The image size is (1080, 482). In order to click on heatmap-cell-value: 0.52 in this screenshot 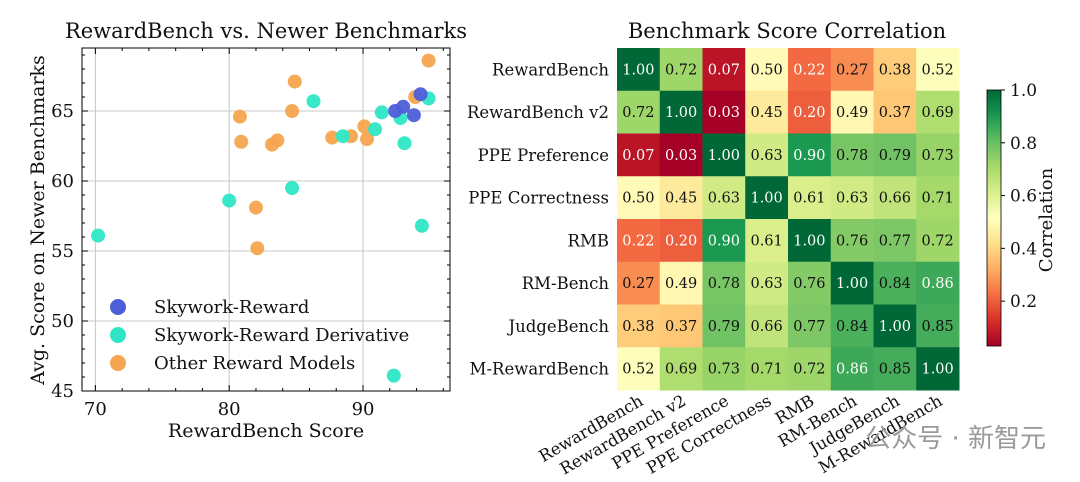, I will do `click(937, 70)`.